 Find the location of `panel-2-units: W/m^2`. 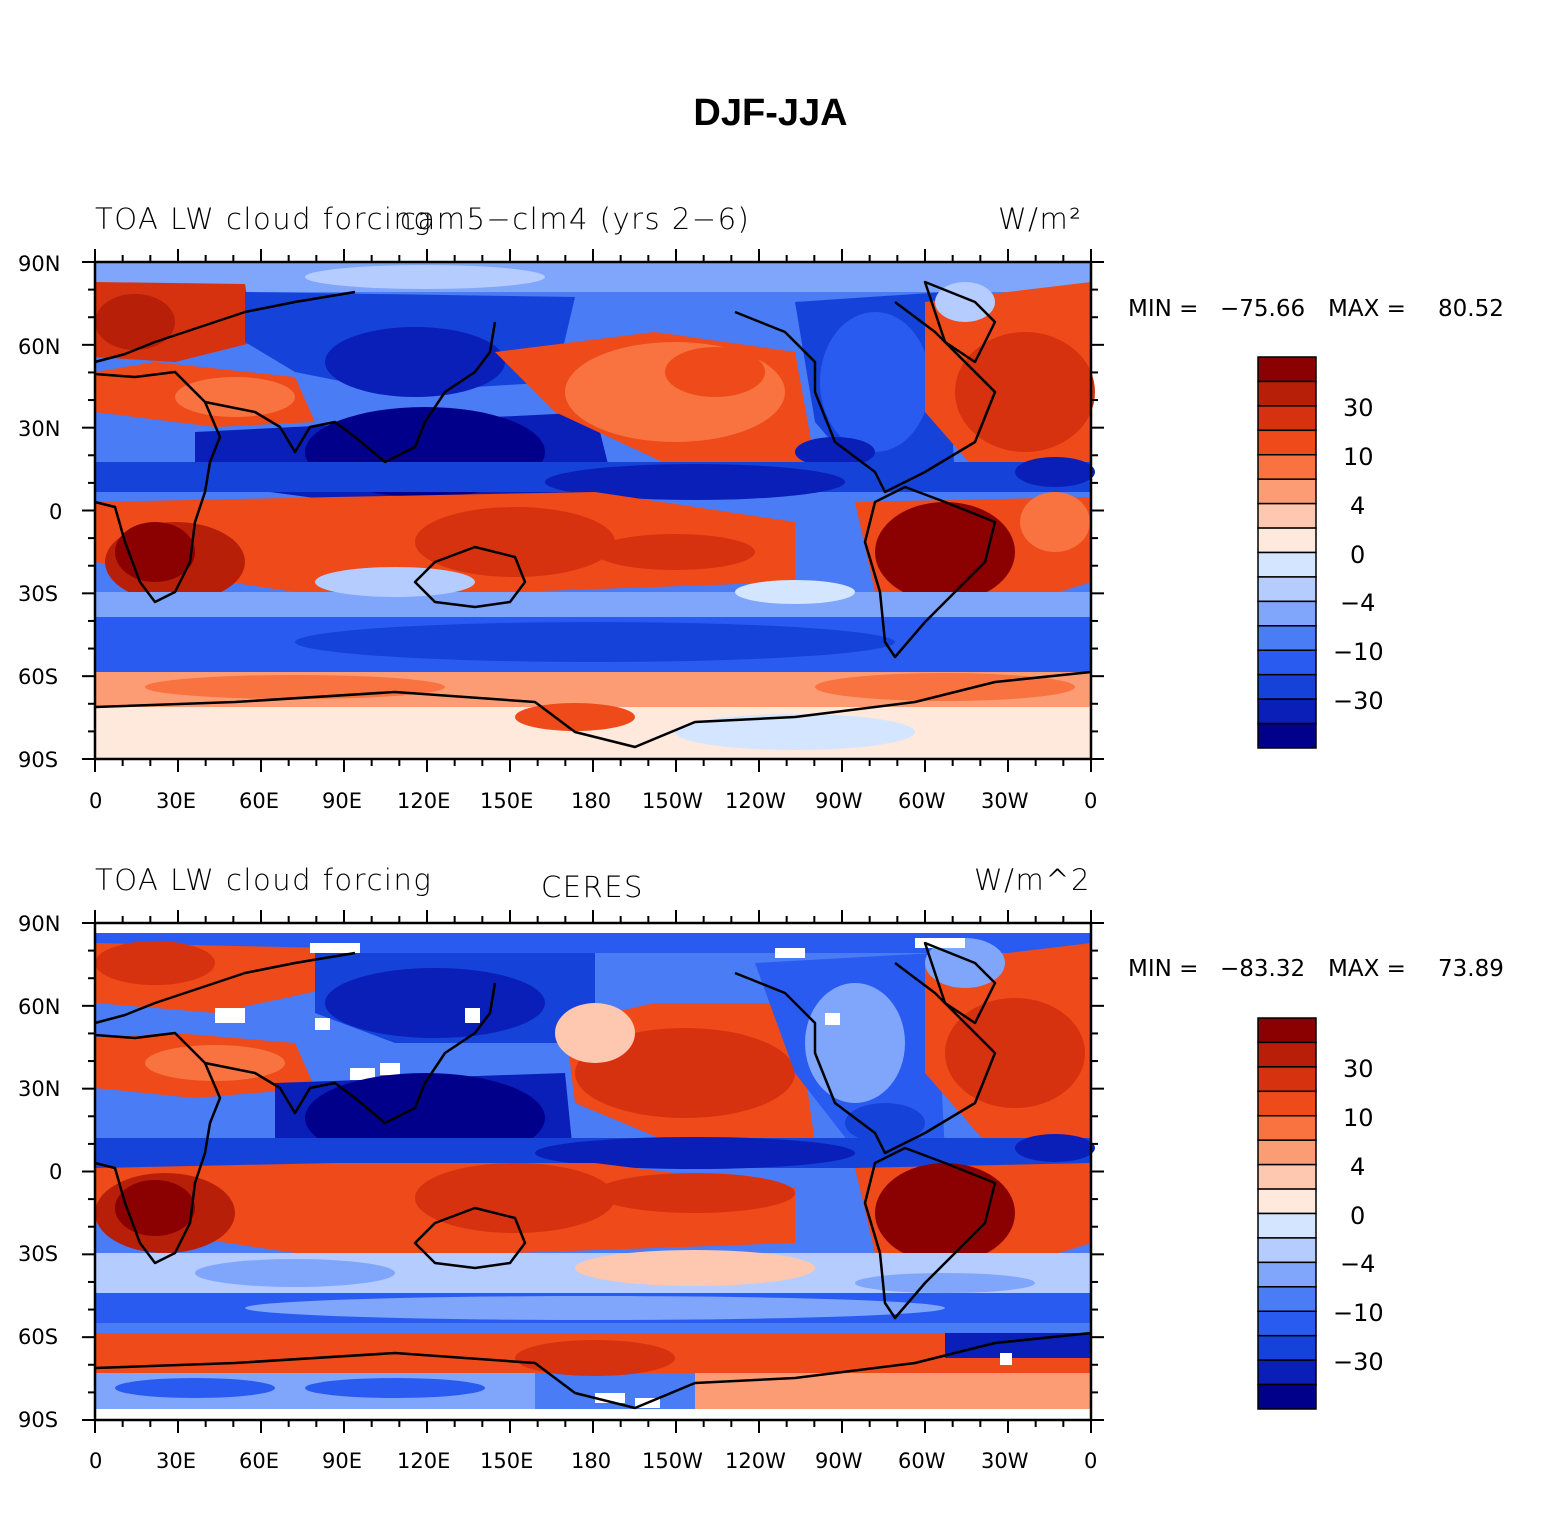

panel-2-units: W/m^2 is located at coordinates (1032, 880).